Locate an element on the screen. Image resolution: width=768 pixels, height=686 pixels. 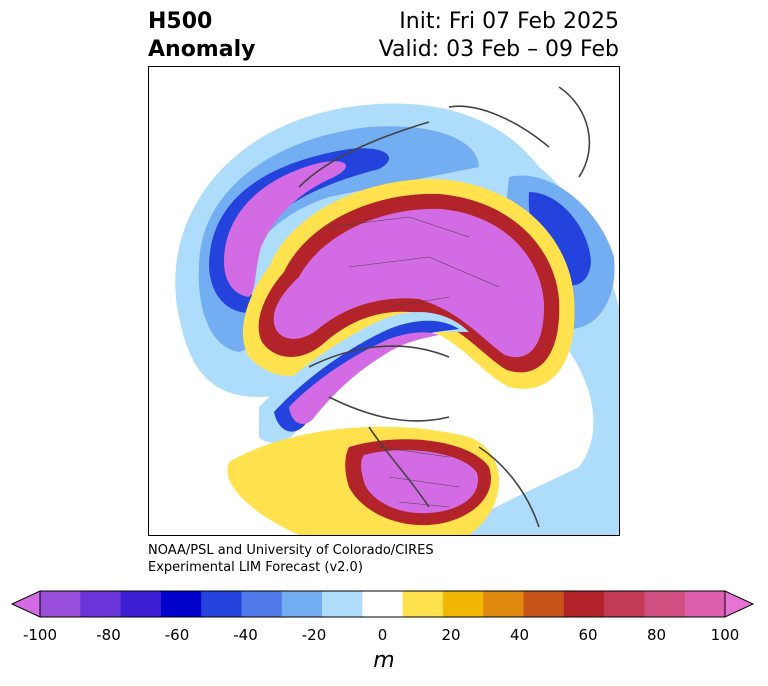
colorbar-tick-label: 60 is located at coordinates (588, 635).